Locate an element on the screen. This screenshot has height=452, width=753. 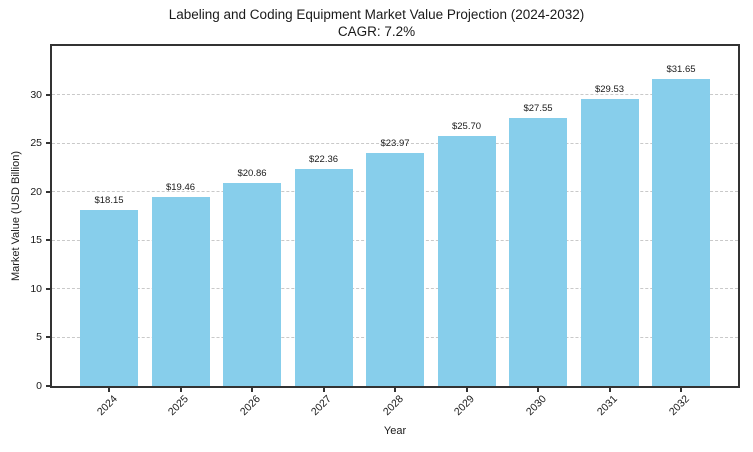
bar-2027: $22.36 is located at coordinates (323, 270).